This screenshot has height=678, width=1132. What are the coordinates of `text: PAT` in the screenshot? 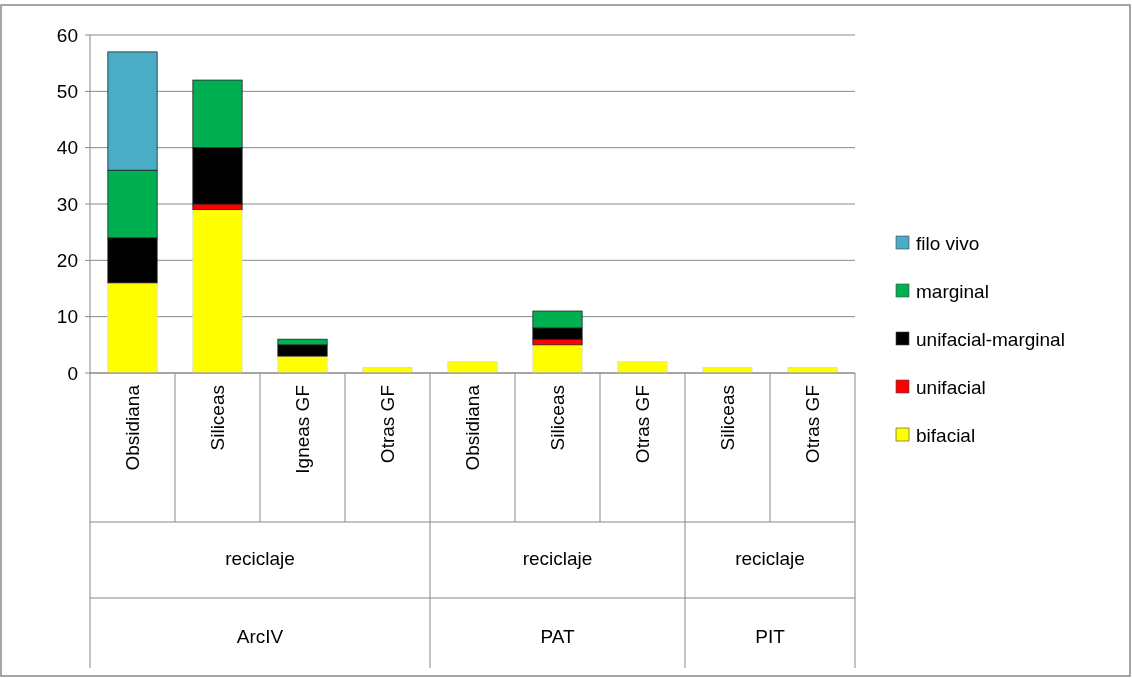 It's located at (557, 636).